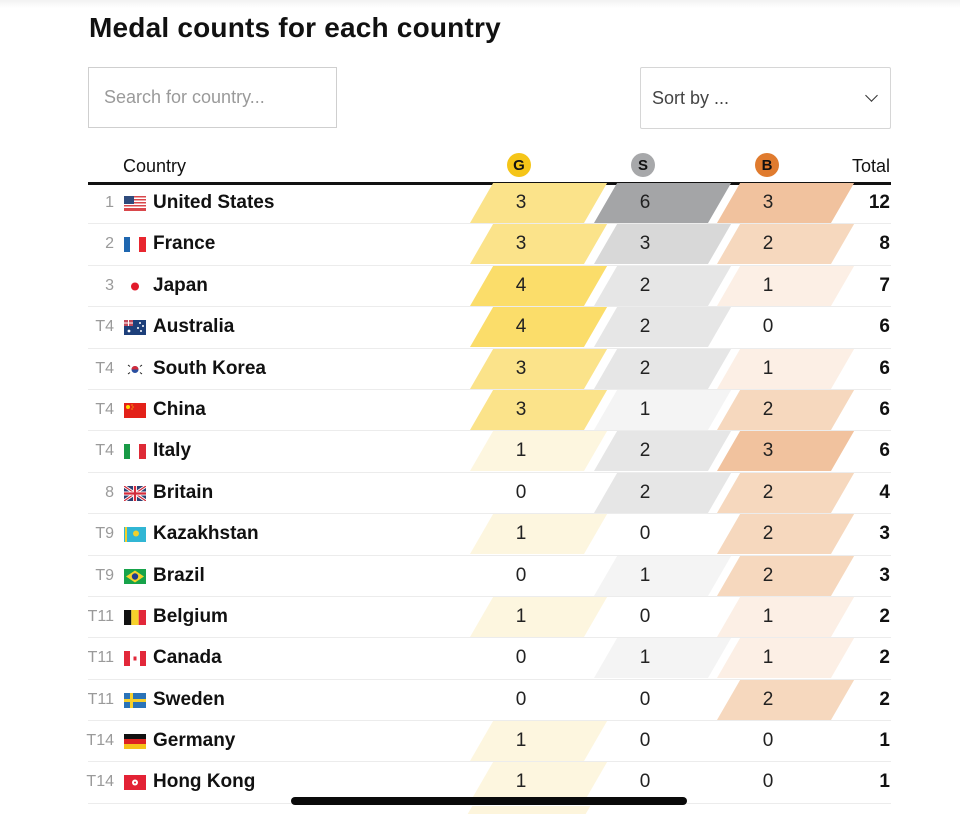 The height and width of the screenshot is (814, 960). I want to click on country-name: China, so click(179, 409).